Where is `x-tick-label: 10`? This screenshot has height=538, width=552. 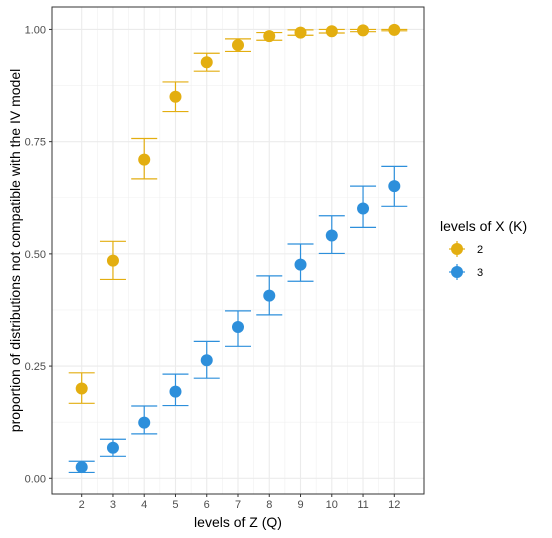 x-tick-label: 10 is located at coordinates (332, 505).